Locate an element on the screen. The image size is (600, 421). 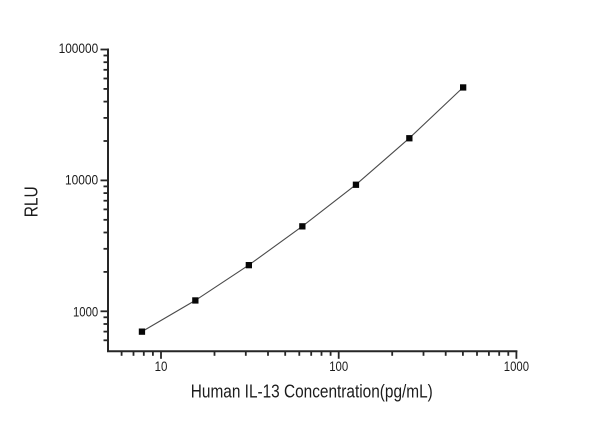
svg-text: 100 is located at coordinates (338, 366).